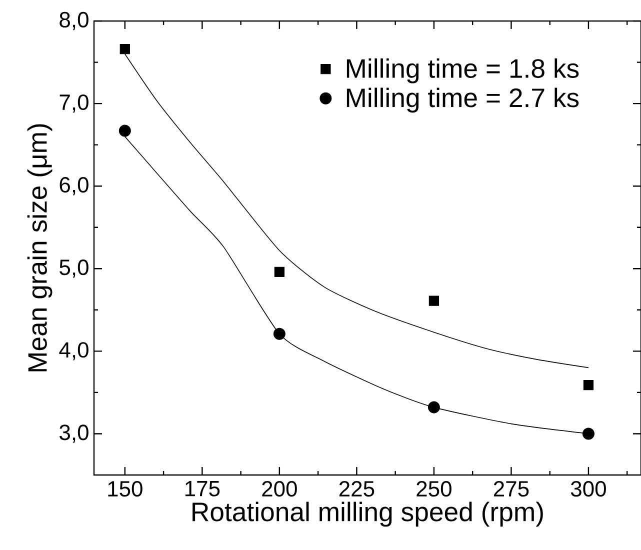 The height and width of the screenshot is (550, 641). I want to click on x-axis-title: Rotational milling speed (rpm), so click(367, 514).